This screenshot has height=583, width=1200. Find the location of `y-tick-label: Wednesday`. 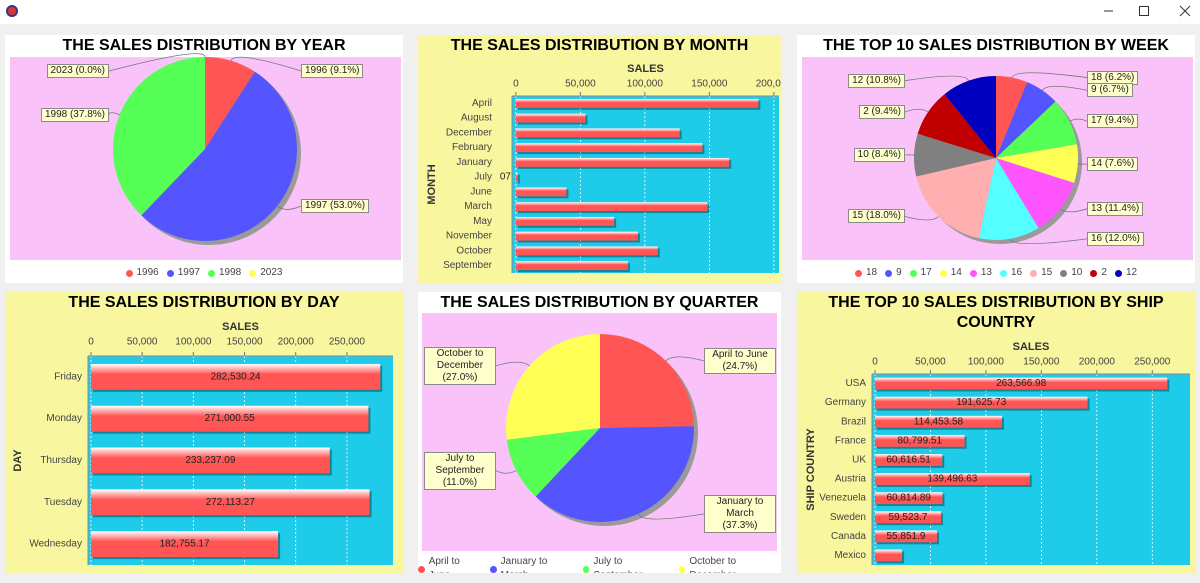

y-tick-label: Wednesday is located at coordinates (55, 544).